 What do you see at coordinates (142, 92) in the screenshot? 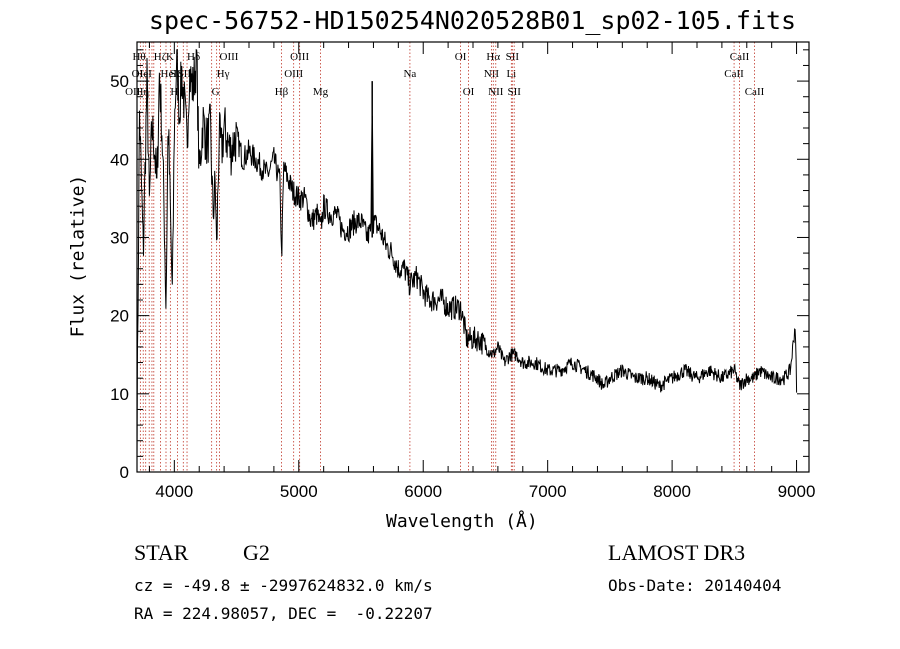
I see `spectral-line-label: Hη` at bounding box center [142, 92].